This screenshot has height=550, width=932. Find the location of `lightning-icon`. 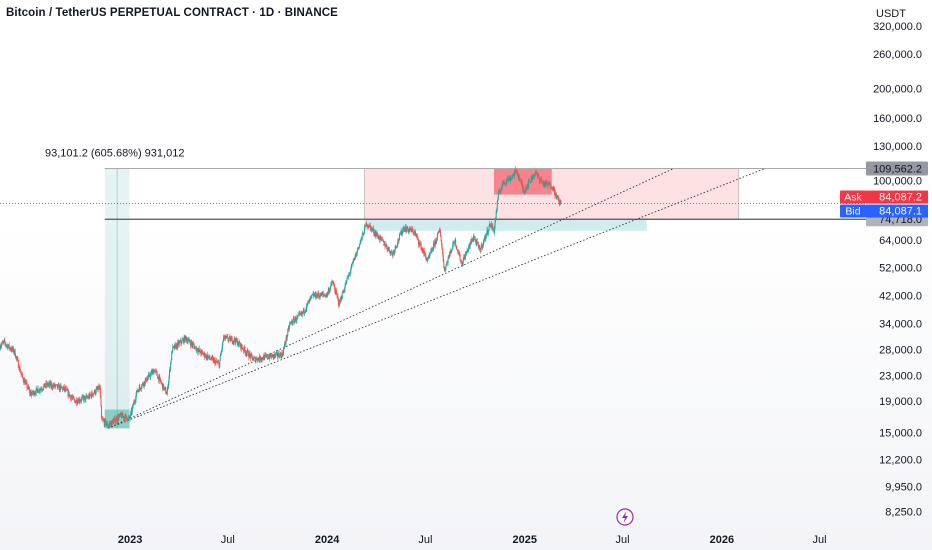

lightning-icon is located at coordinates (625, 517).